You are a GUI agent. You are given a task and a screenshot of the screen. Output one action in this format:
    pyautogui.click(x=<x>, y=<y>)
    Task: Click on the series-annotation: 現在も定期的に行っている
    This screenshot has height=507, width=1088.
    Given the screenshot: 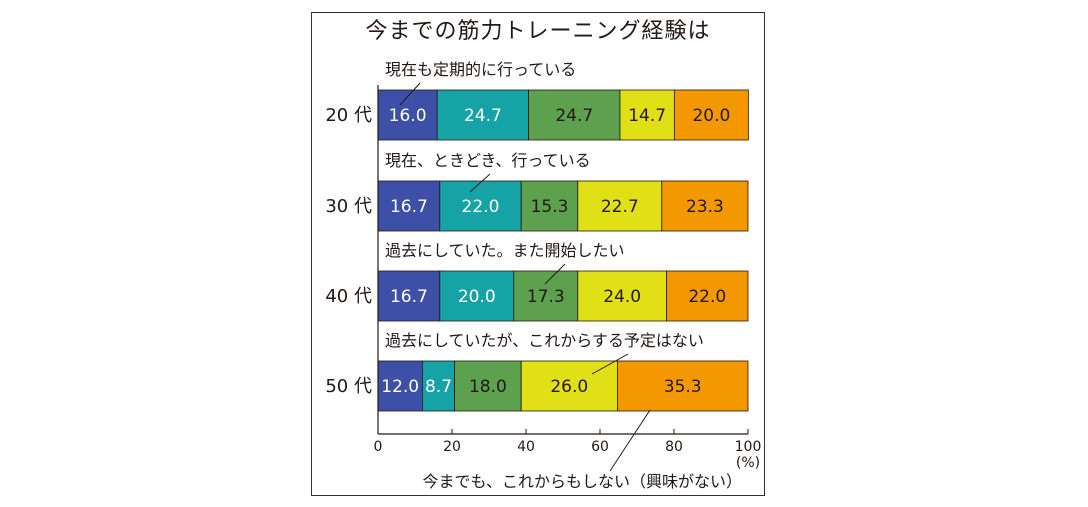 What is the action you would take?
    pyautogui.click(x=480, y=69)
    